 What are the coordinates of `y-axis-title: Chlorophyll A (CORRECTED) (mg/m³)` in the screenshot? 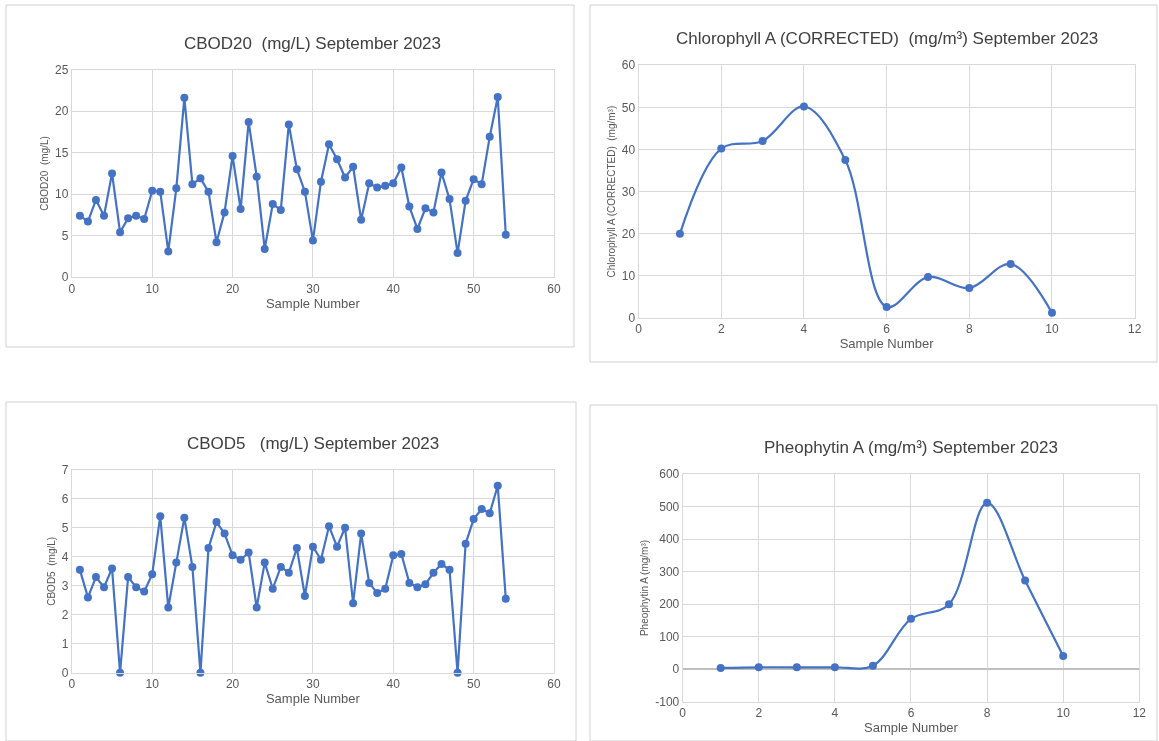 It's located at (611, 191).